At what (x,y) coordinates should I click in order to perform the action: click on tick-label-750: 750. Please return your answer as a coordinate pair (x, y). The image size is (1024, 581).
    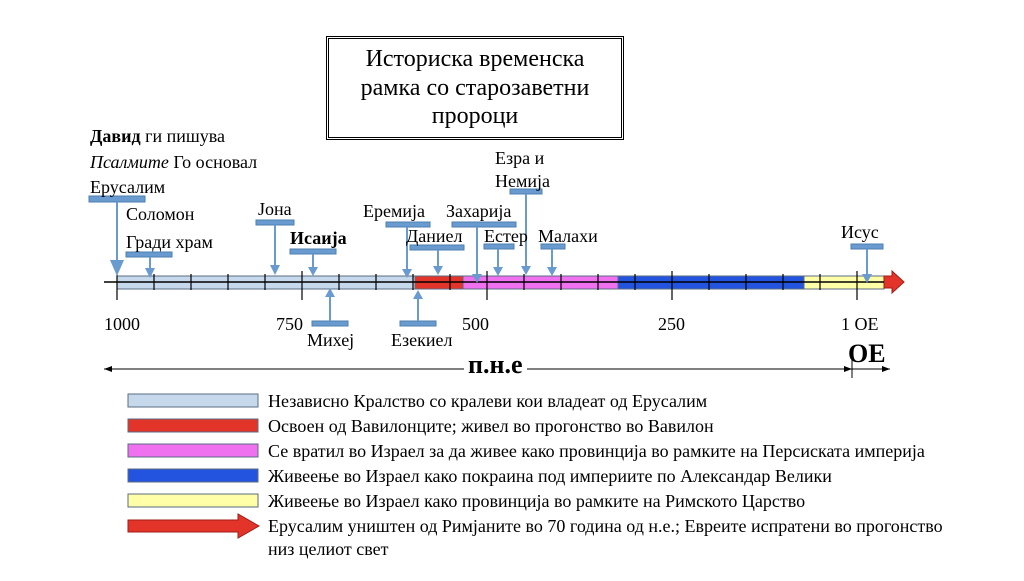
    Looking at the image, I should click on (289, 324).